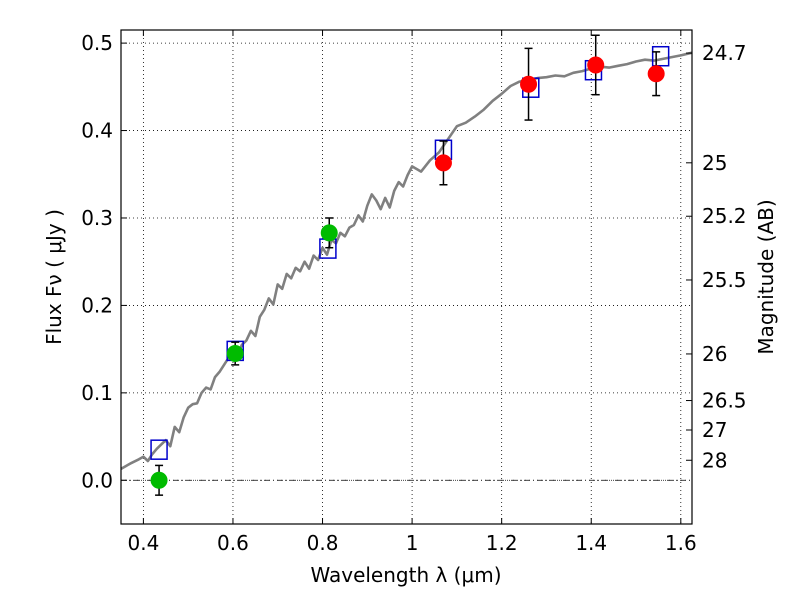 This screenshot has height=600, width=800. I want to click on y-tick-label: 0.4, so click(97, 131).